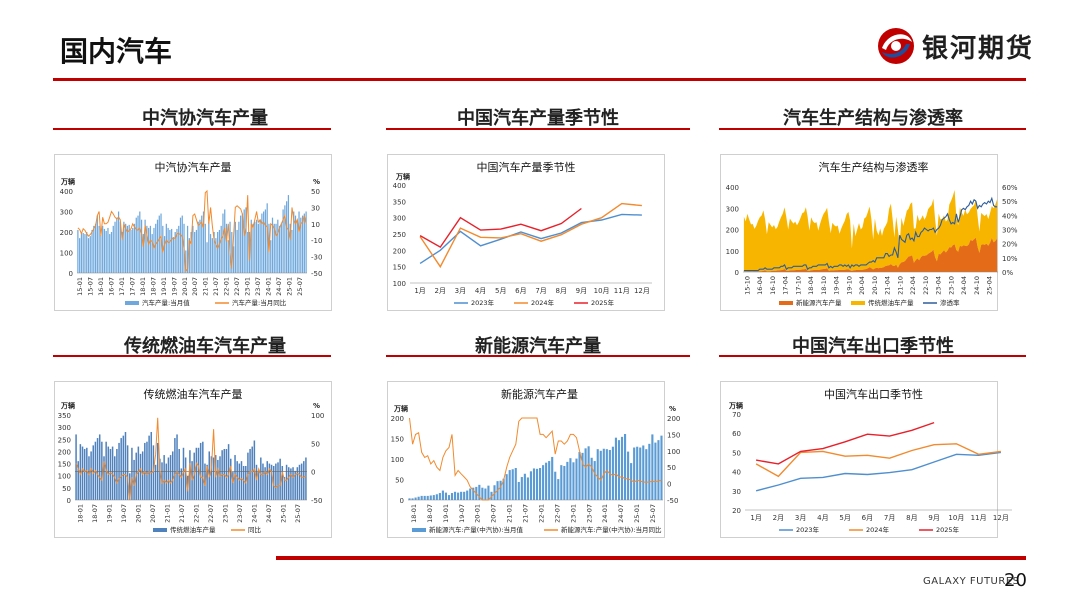 The width and height of the screenshot is (1080, 608). Describe the element at coordinates (837, 285) in the screenshot. I see `x-tick-label: 19-04` at that location.